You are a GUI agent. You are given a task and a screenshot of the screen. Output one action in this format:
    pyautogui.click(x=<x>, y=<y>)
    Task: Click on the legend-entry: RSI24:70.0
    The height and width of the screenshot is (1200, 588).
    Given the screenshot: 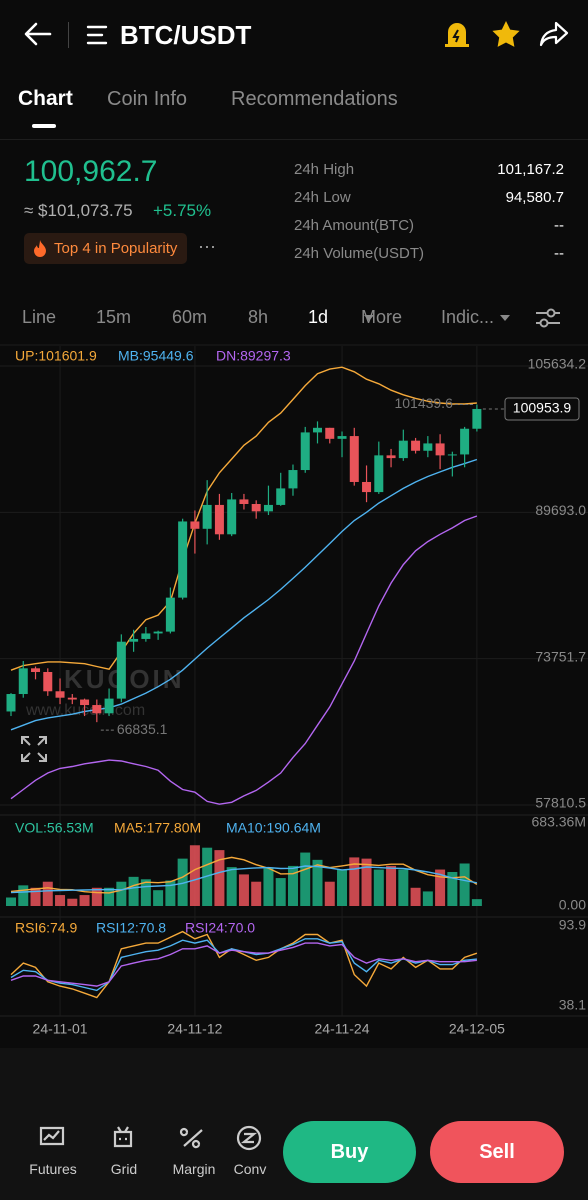 What is the action you would take?
    pyautogui.click(x=220, y=928)
    